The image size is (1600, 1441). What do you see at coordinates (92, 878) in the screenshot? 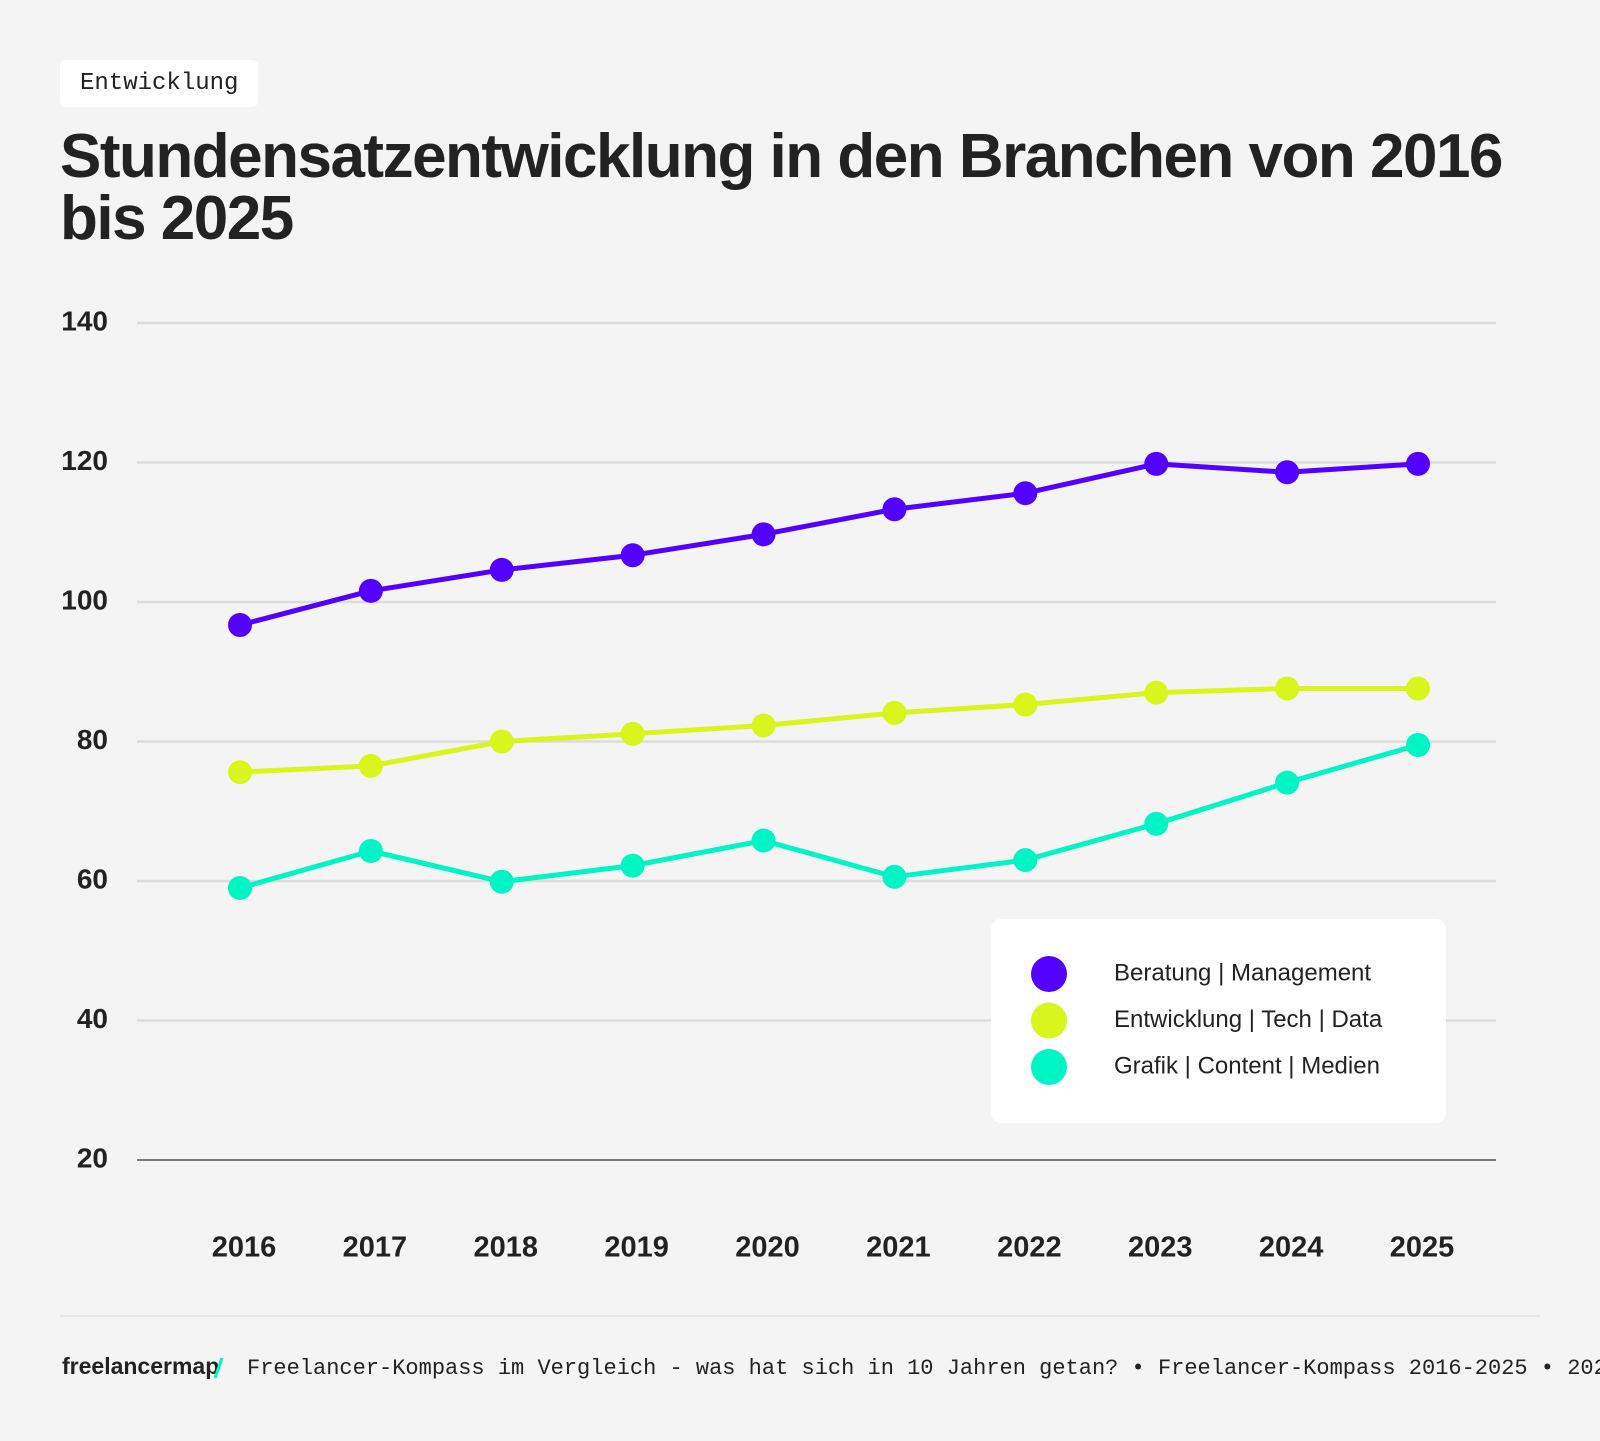
I see `y-tick-label: 60` at bounding box center [92, 878].